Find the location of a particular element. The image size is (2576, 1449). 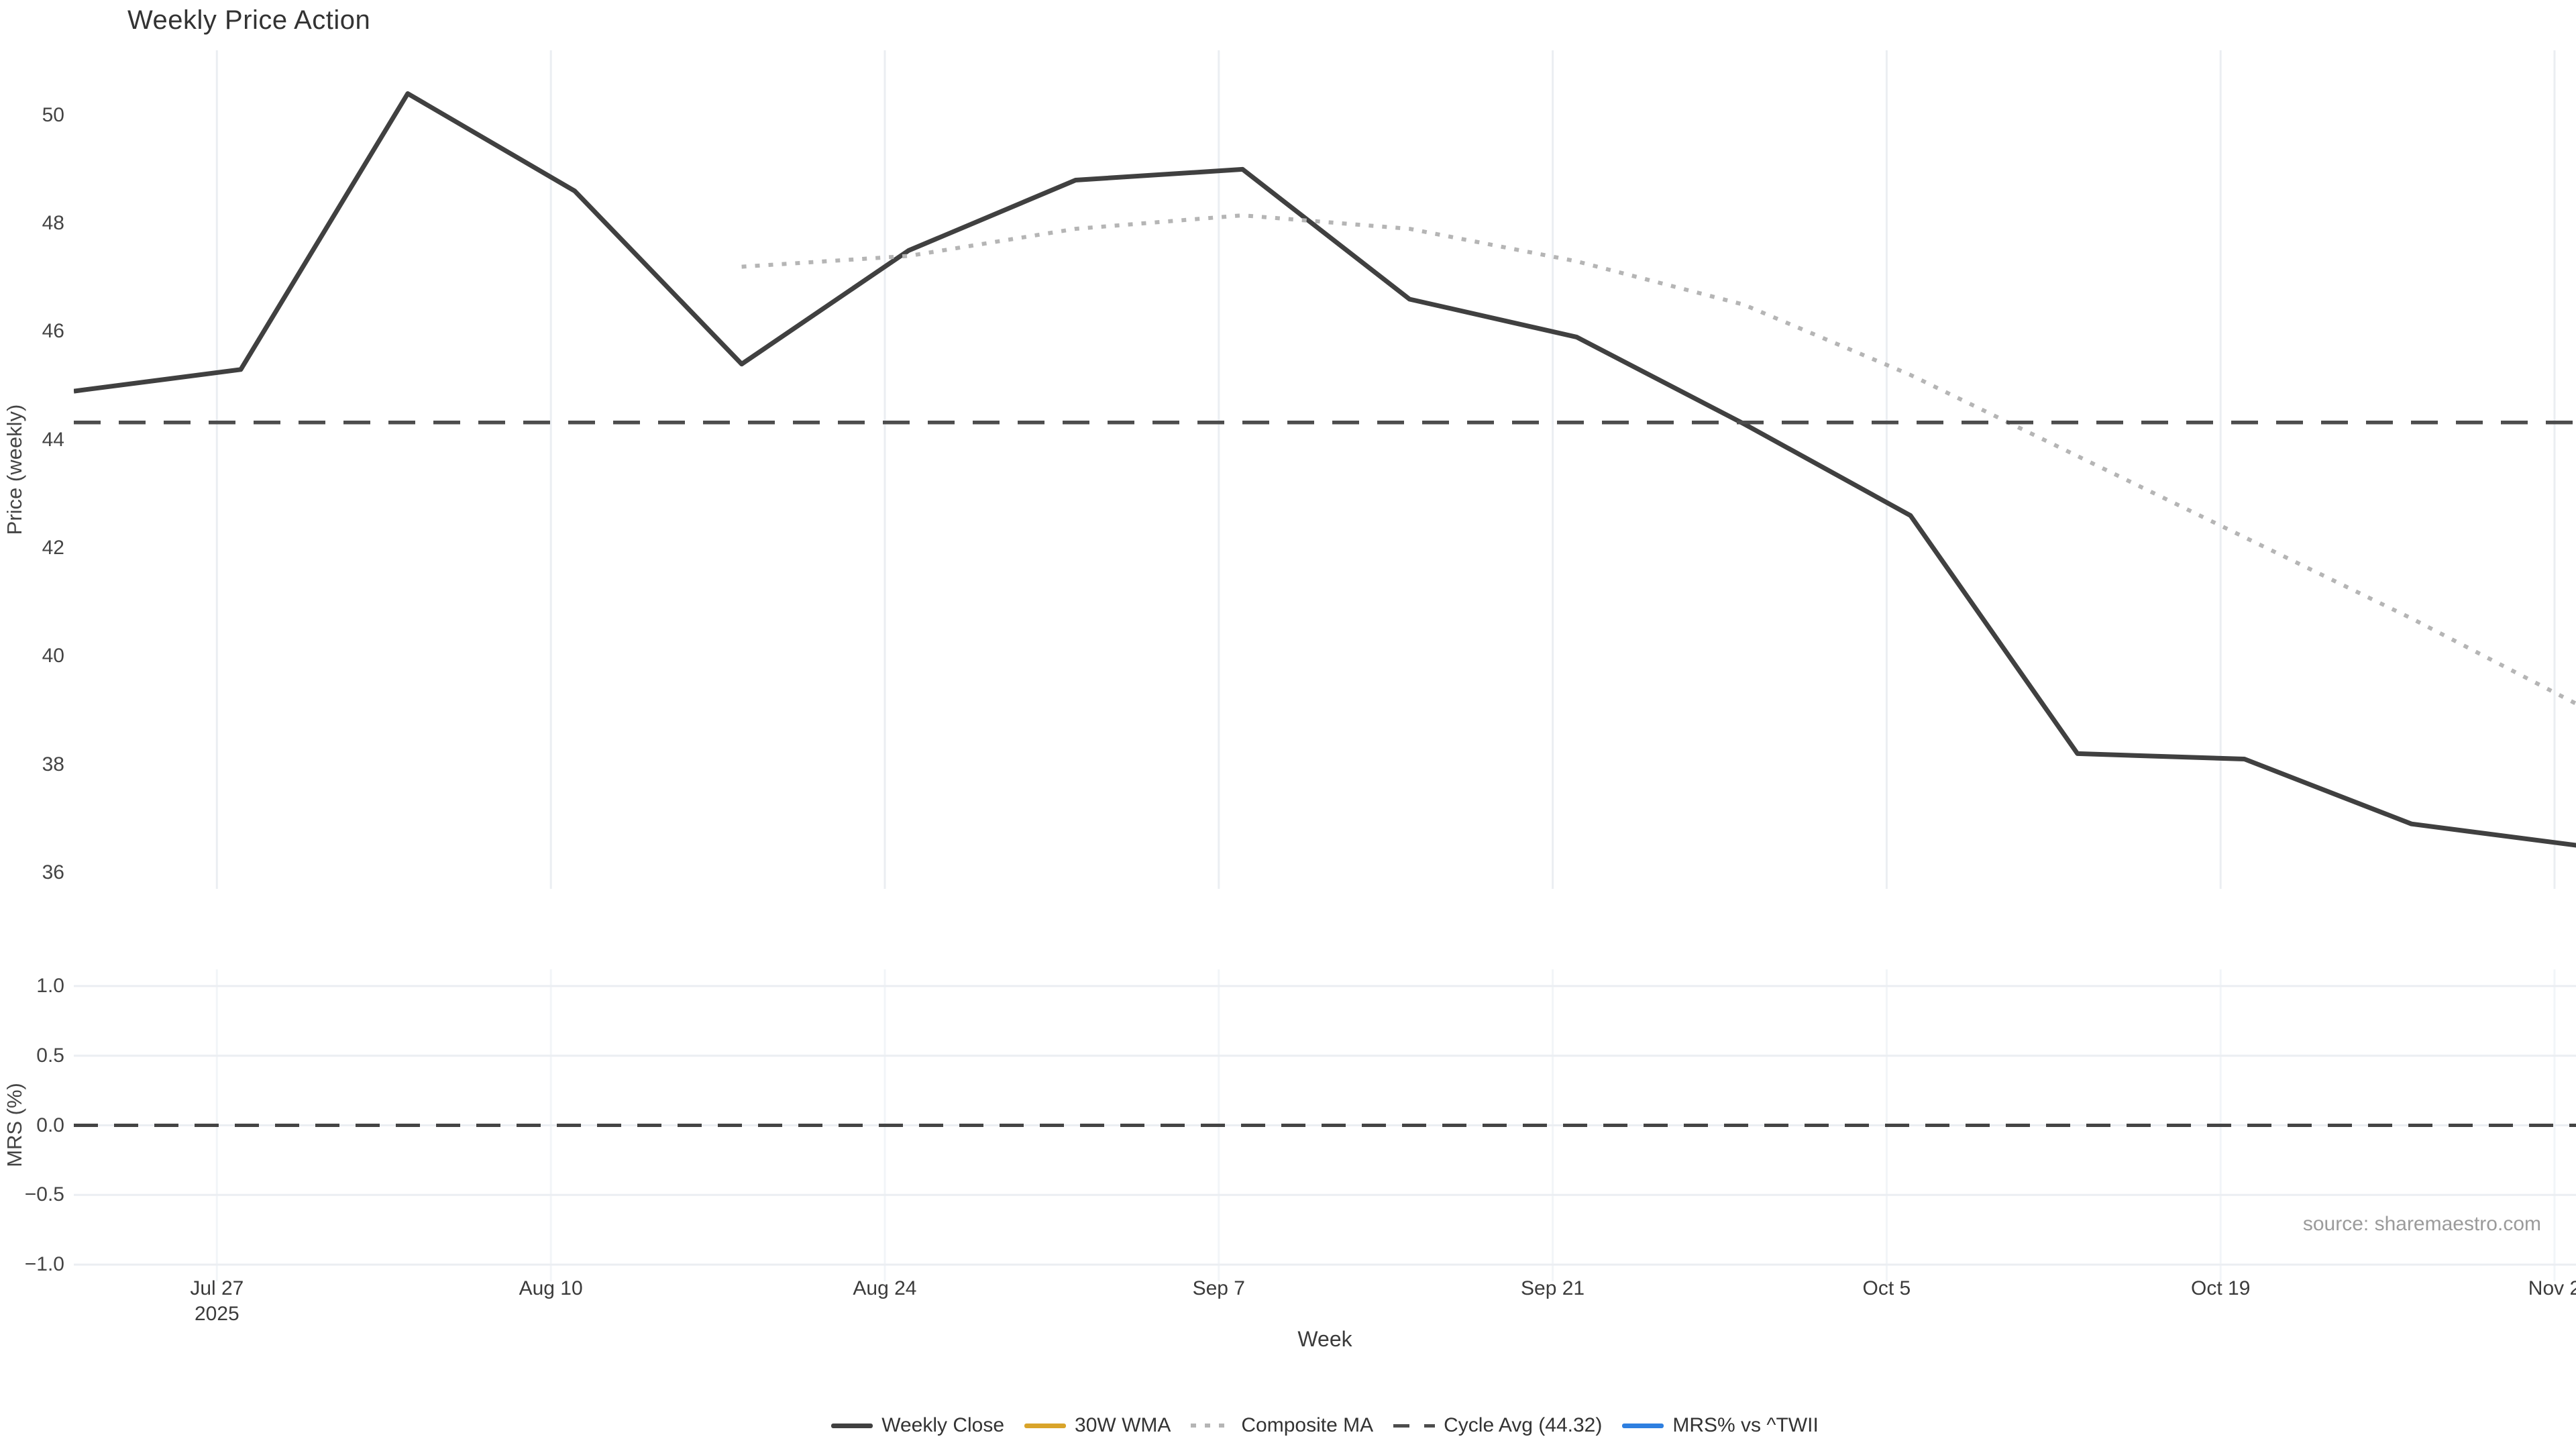

page-title: Weekly Price Action is located at coordinates (249, 20).